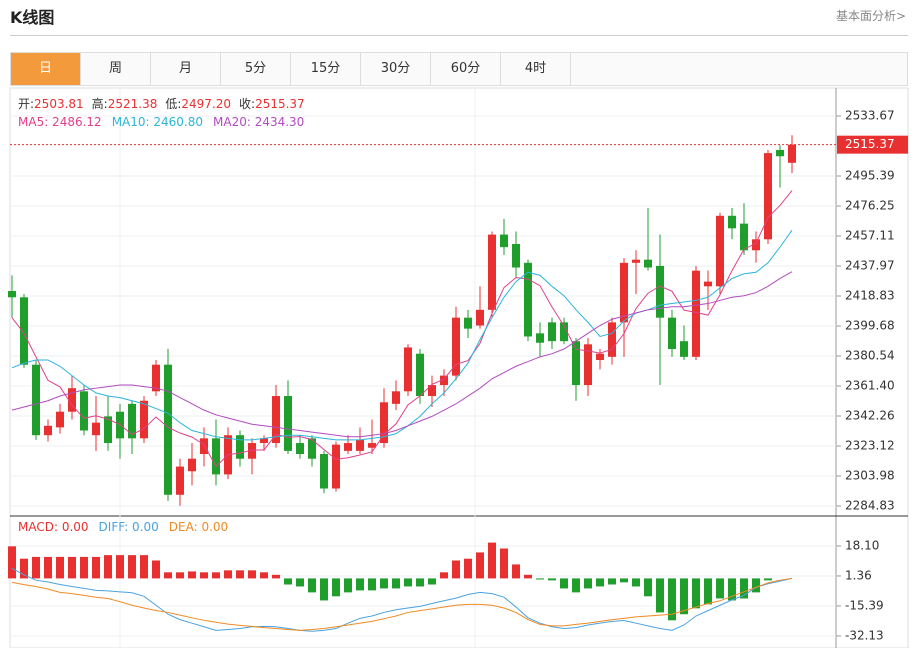 This screenshot has height=648, width=914. I want to click on last-price-label: 2515.37, so click(870, 144).